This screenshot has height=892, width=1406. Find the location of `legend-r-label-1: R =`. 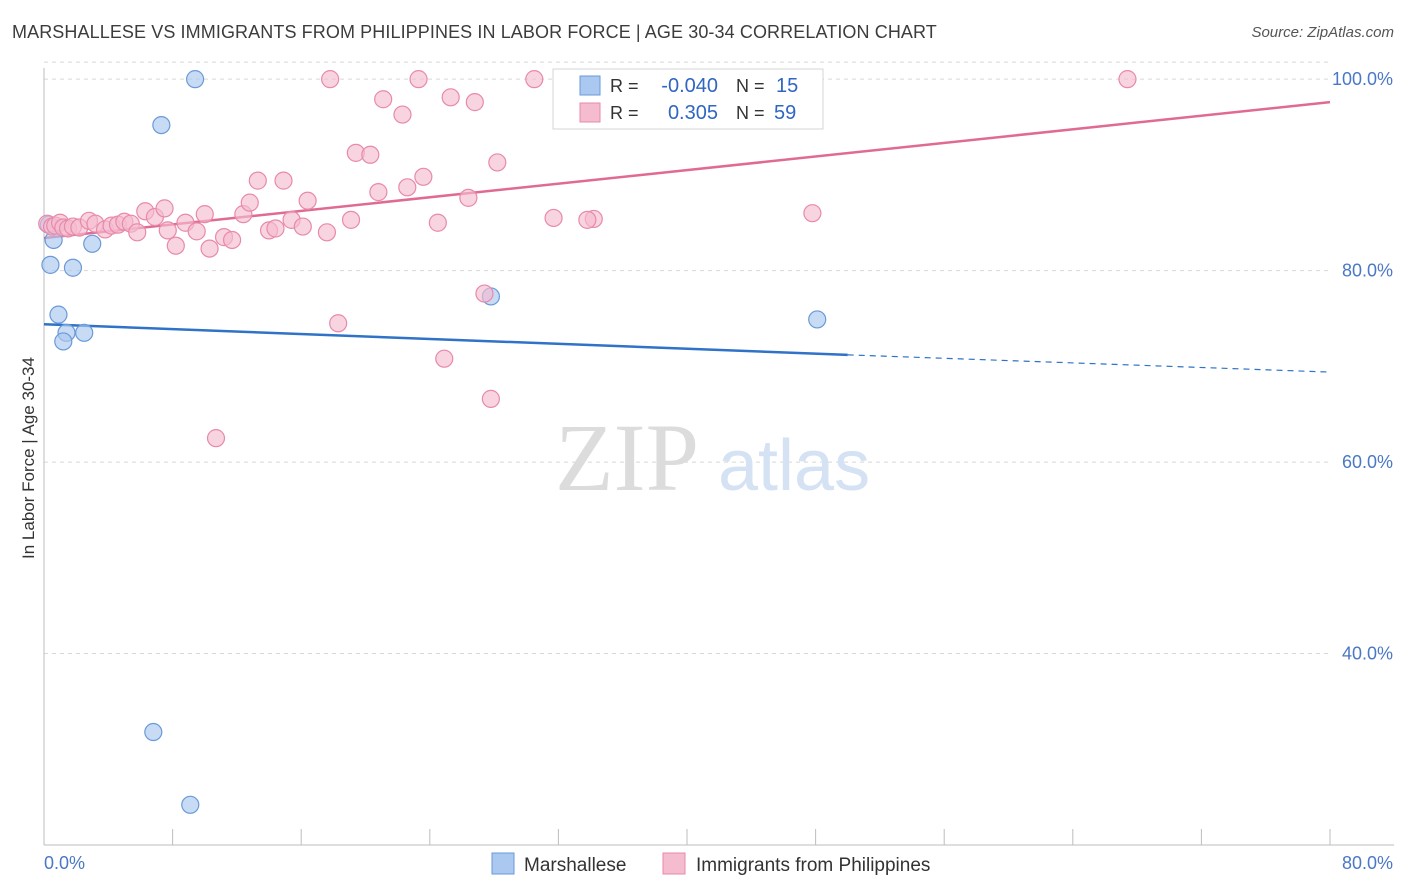

legend-r-label-1: R = is located at coordinates (624, 86).